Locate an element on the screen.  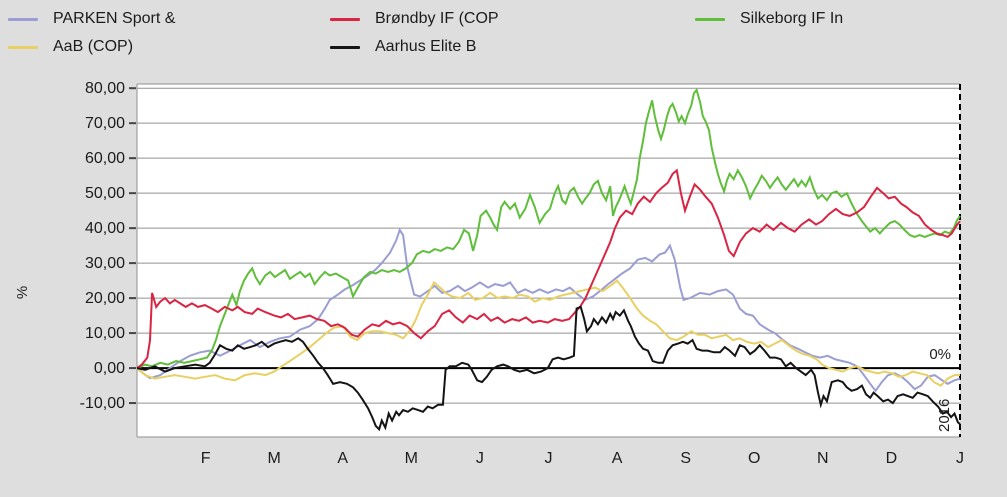
y-tick-label: 0,00 is located at coordinates (109, 368).